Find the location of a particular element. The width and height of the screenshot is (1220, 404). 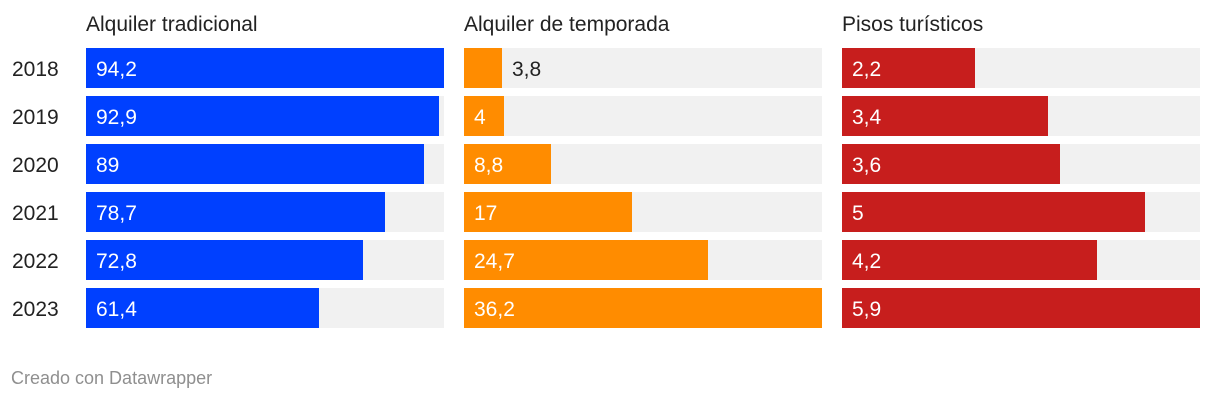

bar-alquiler-tradicional-2020 is located at coordinates (255, 164).